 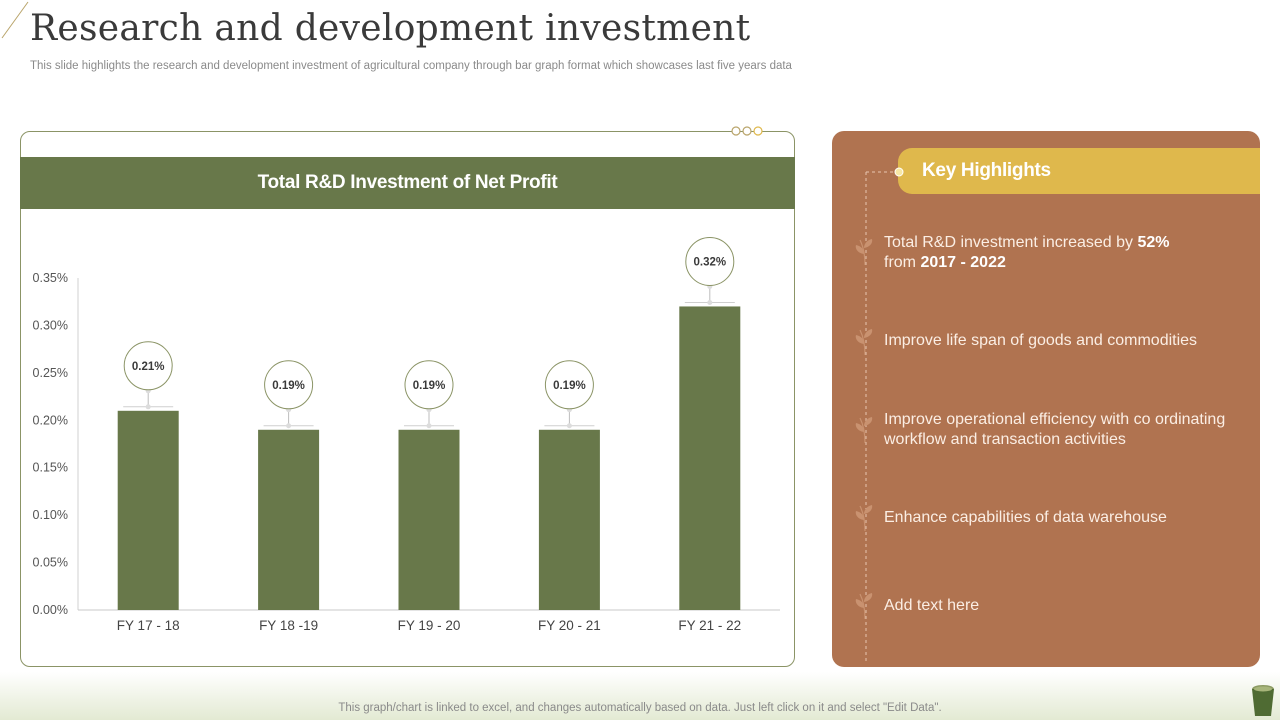 I want to click on x-tick-label: FY 21 - 22, so click(x=709, y=625).